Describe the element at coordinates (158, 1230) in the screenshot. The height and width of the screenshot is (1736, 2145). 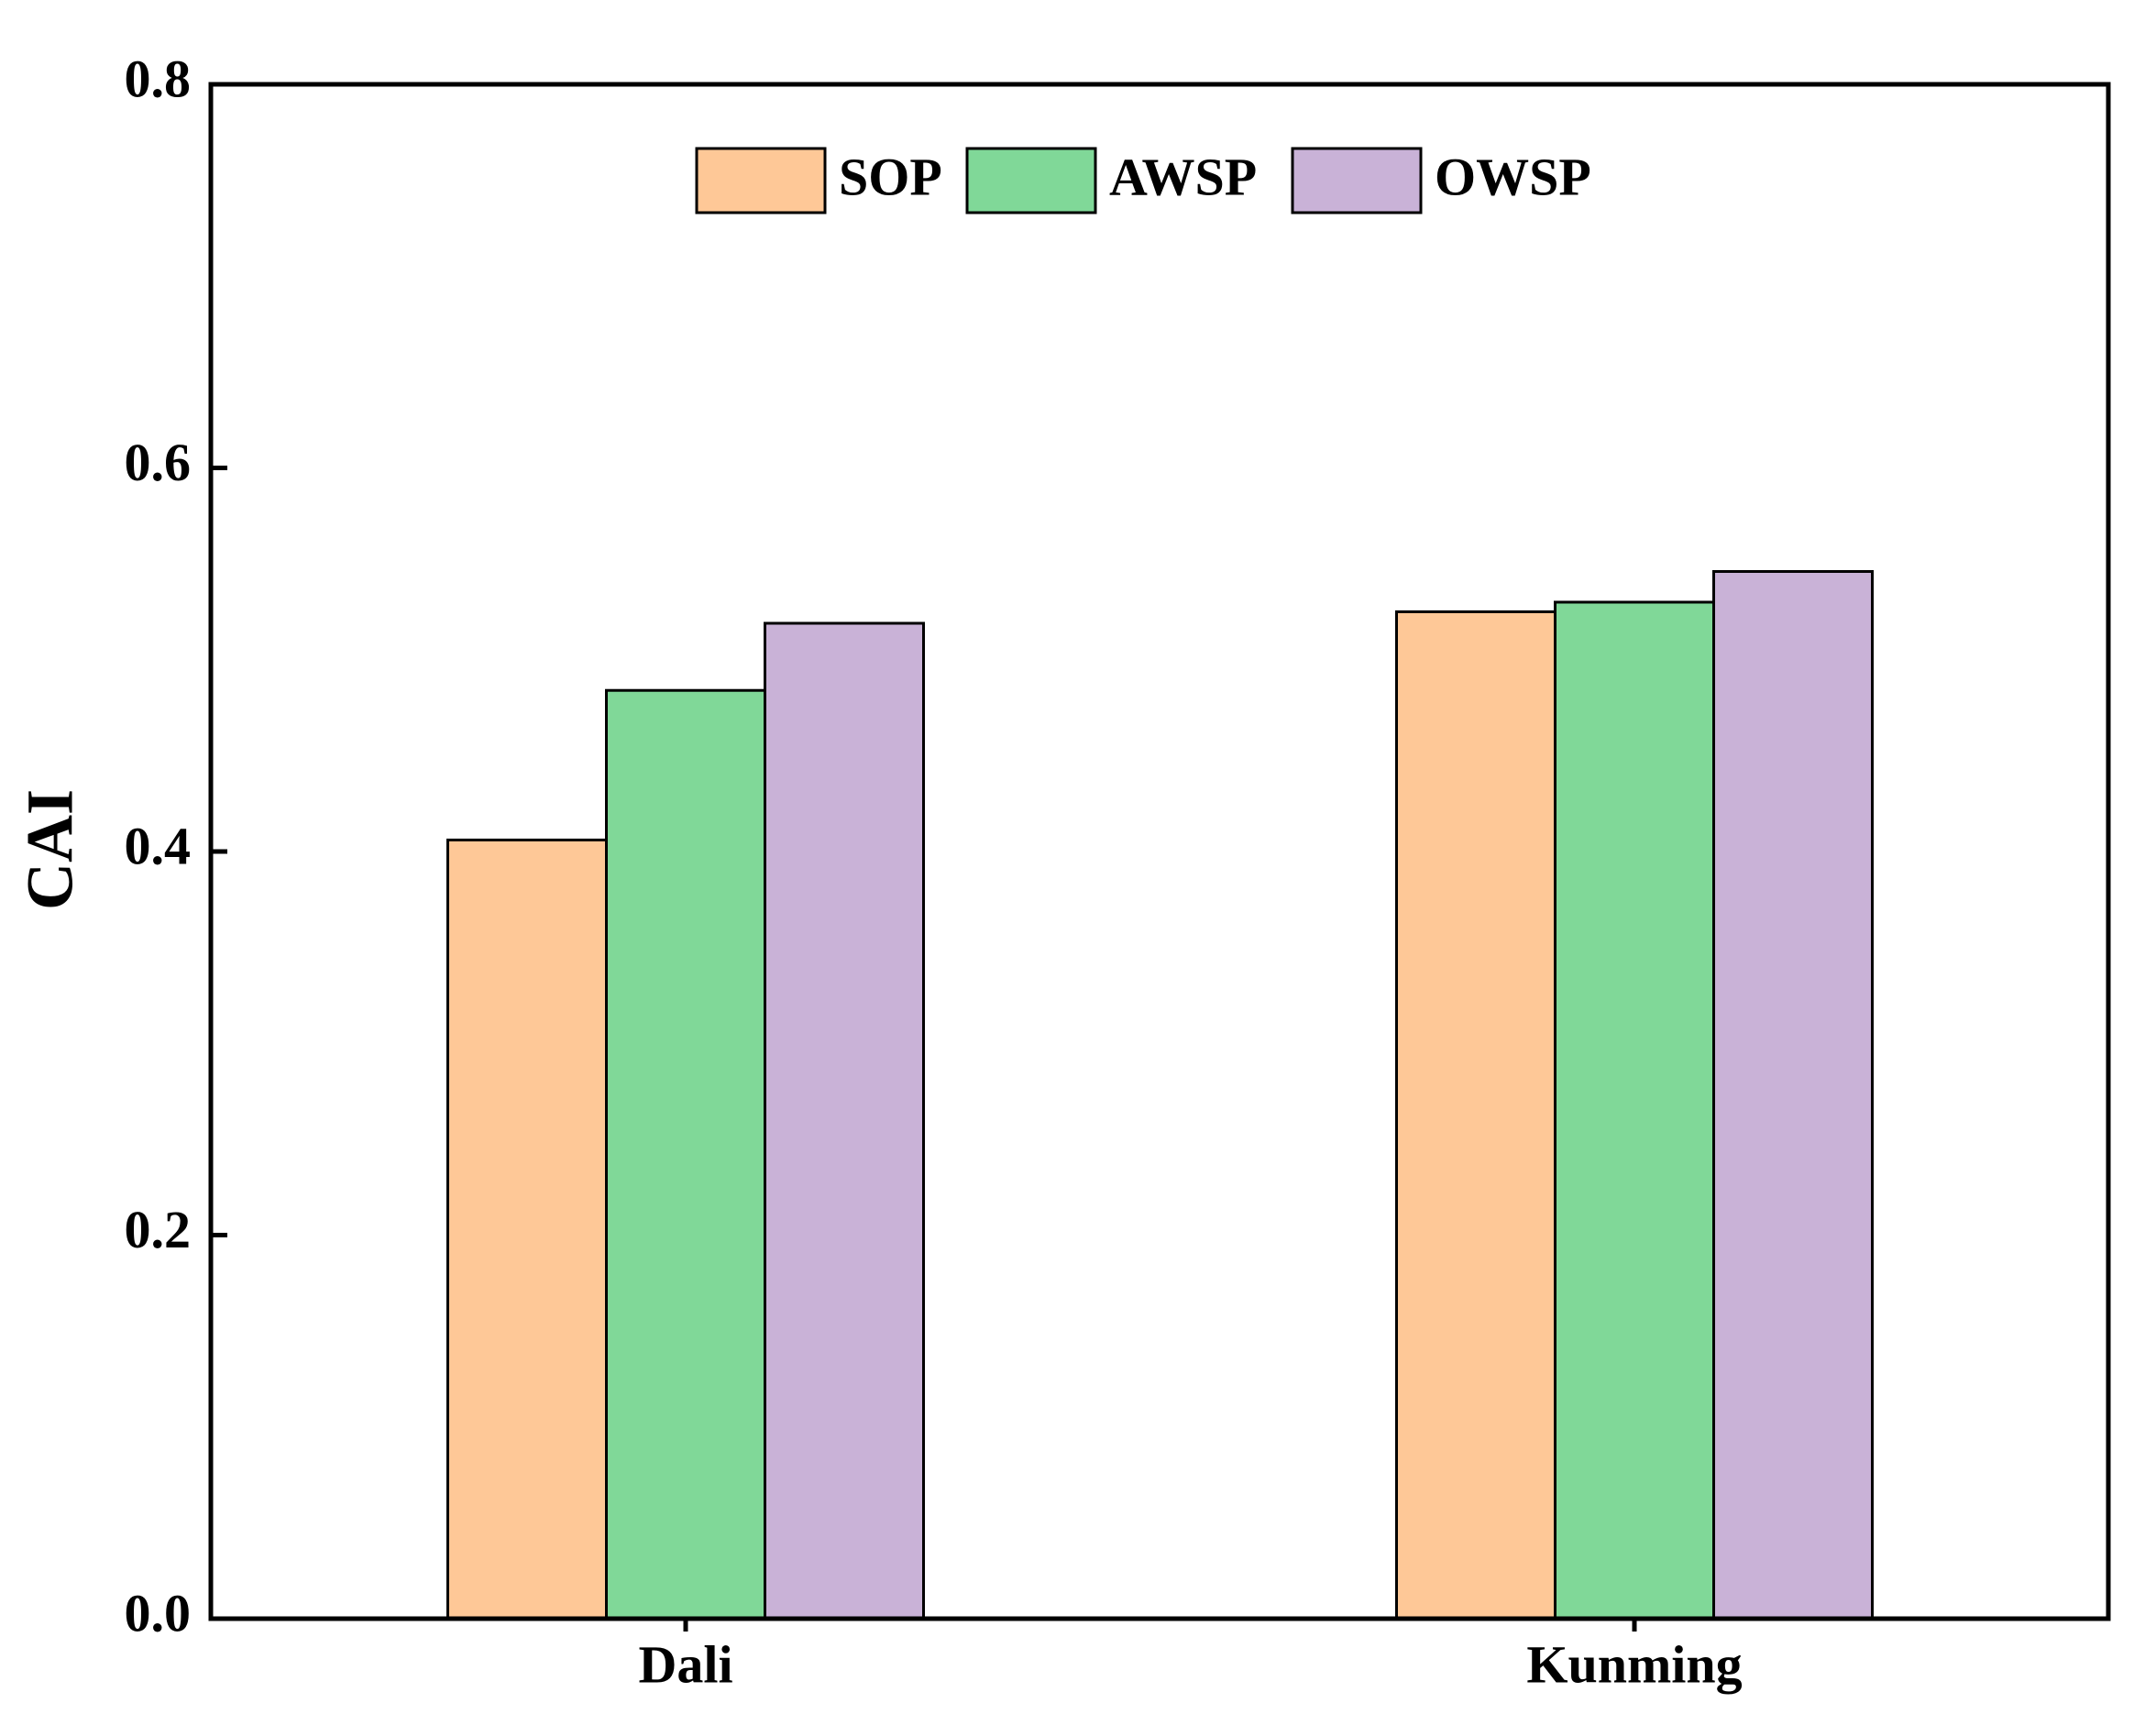
I see `y-tick-label: 0.2` at that location.